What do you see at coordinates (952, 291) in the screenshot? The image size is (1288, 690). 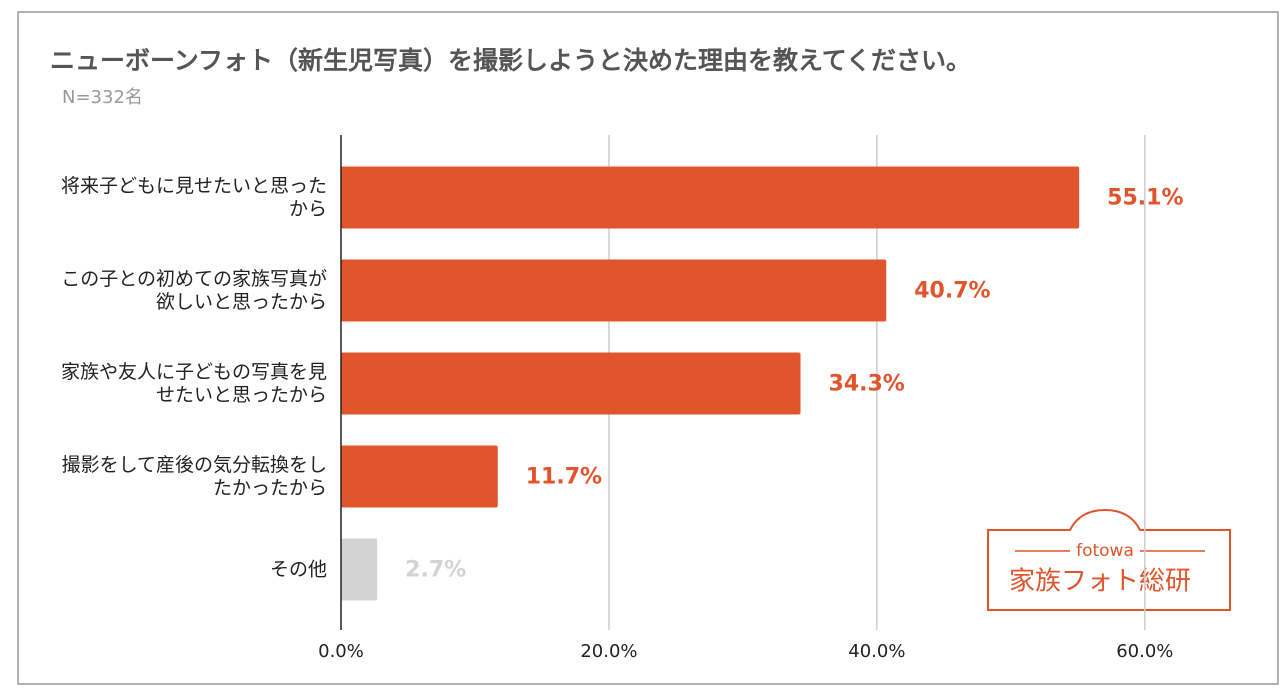 I see `value-label: 40.7%` at bounding box center [952, 291].